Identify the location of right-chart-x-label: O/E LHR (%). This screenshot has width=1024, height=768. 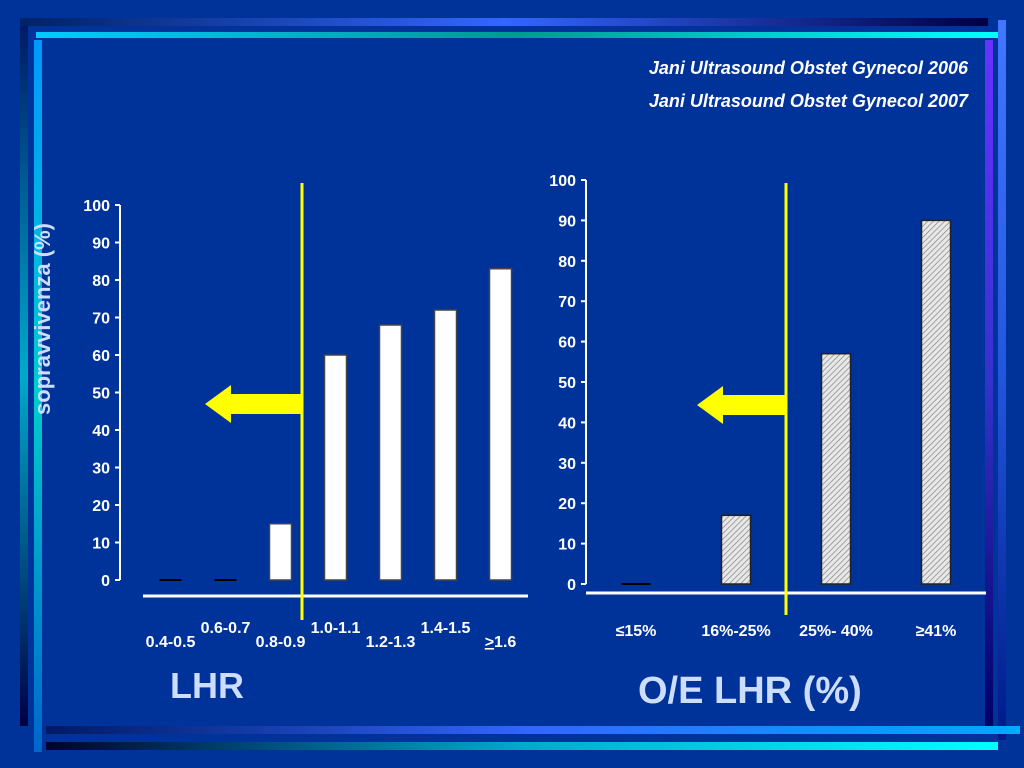
(750, 691).